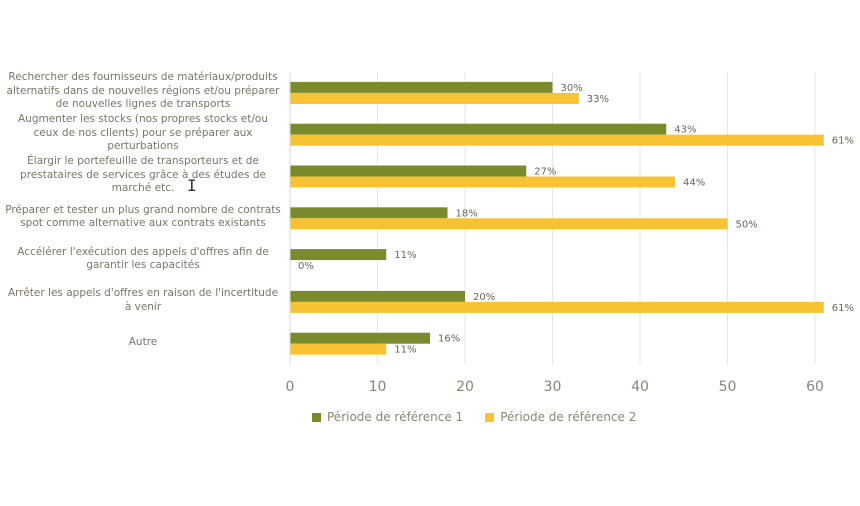  I want to click on data-label-series-2-cat-4: 50%, so click(747, 224).